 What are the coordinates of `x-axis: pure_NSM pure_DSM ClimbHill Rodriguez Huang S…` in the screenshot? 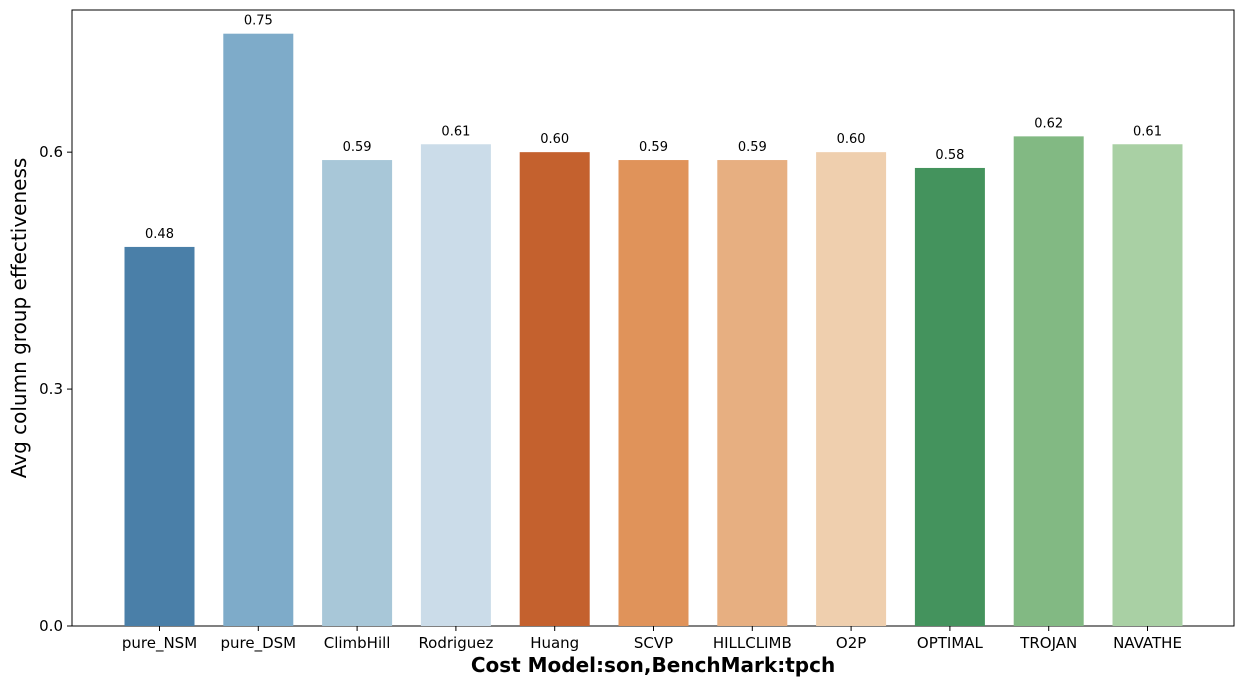 It's located at (652, 639).